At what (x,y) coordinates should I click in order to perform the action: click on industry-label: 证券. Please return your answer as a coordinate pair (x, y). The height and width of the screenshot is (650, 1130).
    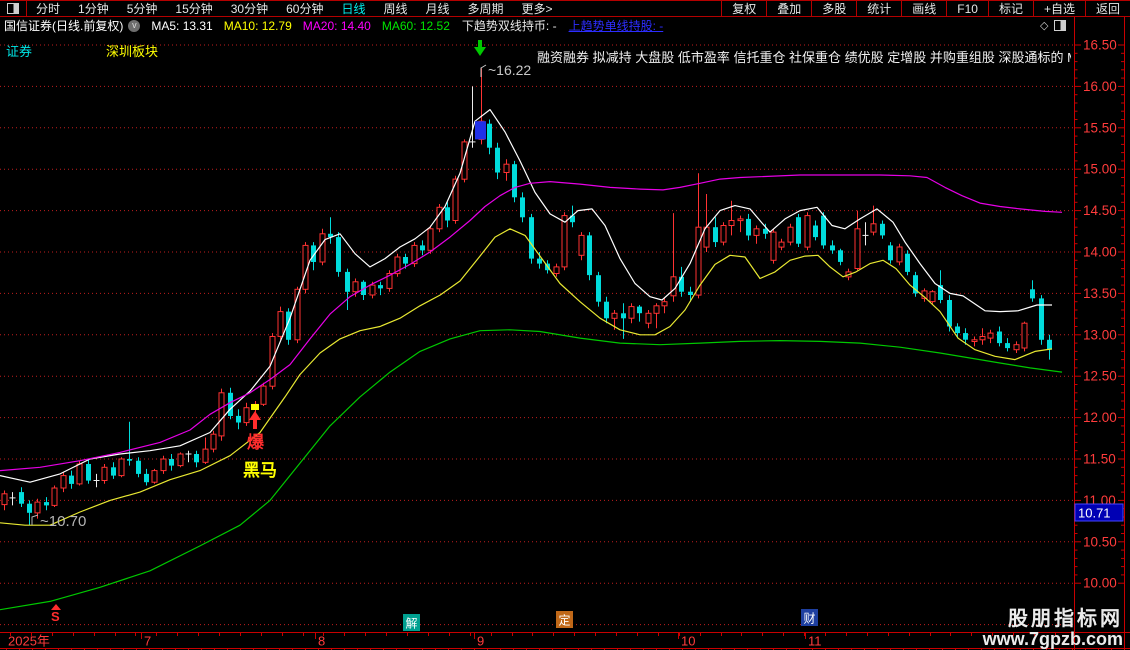
    Looking at the image, I should click on (19, 51).